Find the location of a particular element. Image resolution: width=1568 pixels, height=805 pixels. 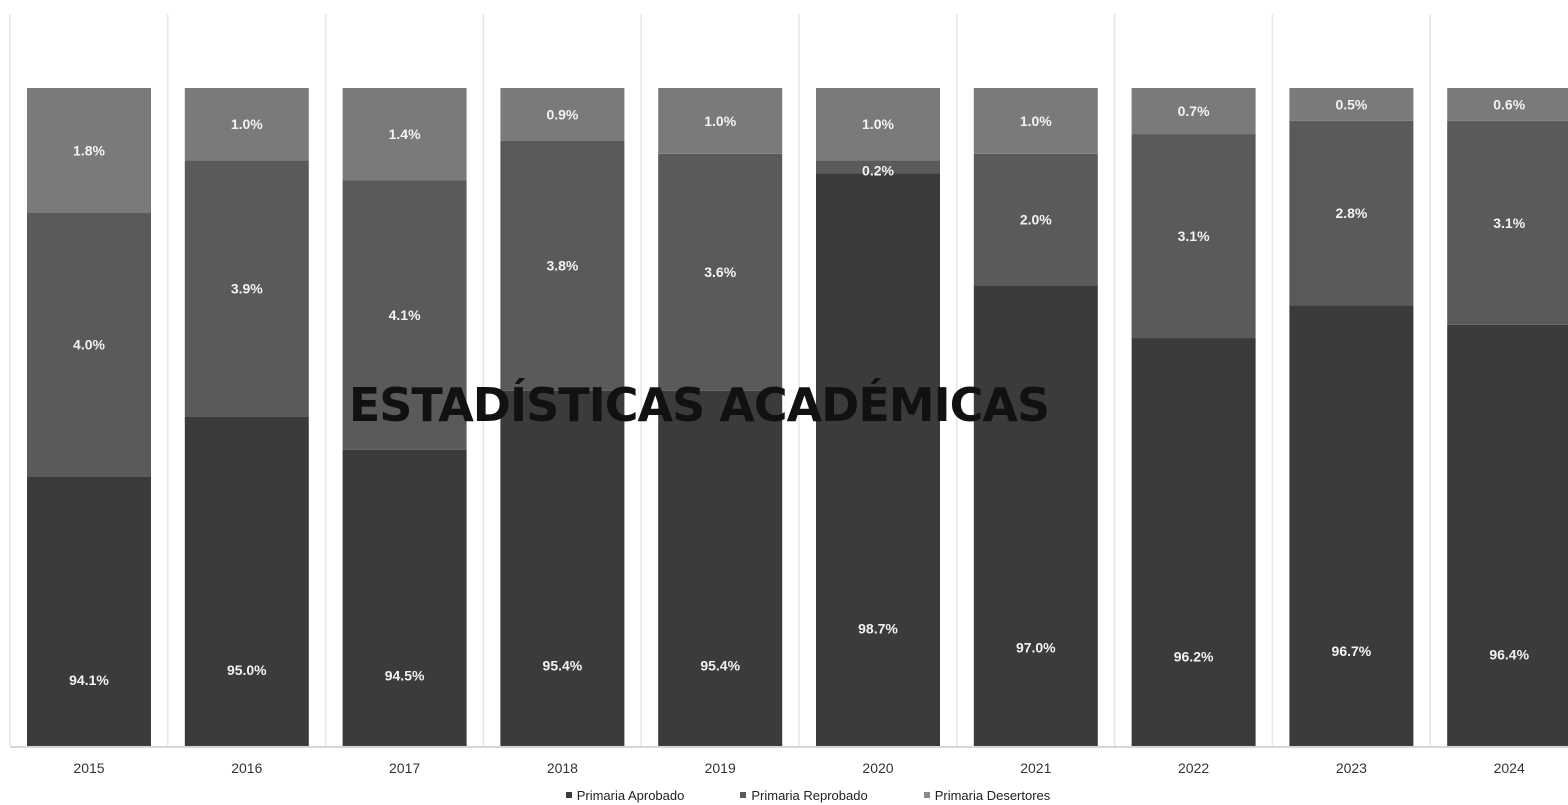

data-label-reprobado: 0.2% is located at coordinates (878, 170).